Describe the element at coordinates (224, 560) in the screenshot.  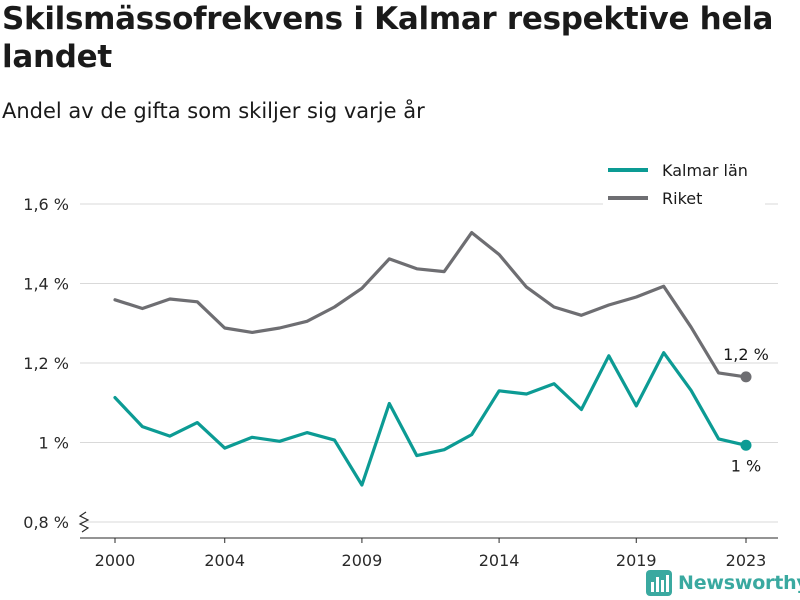
I see `x-tick-label: 2004` at that location.